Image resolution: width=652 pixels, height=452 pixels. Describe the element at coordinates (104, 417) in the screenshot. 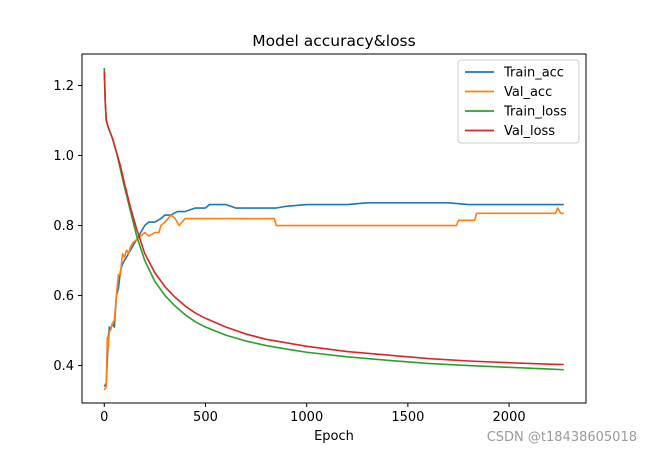

I see `x-tick-label: 0` at that location.